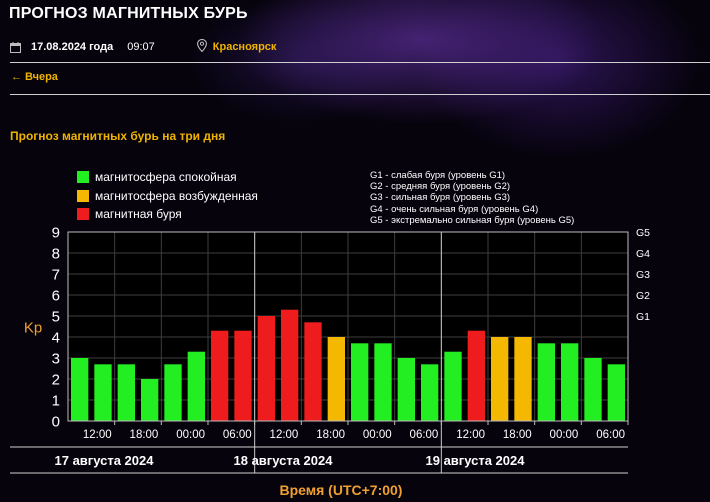 This screenshot has width=710, height=502. What do you see at coordinates (56, 359) in the screenshot?
I see `y-tick-label: 3` at bounding box center [56, 359].